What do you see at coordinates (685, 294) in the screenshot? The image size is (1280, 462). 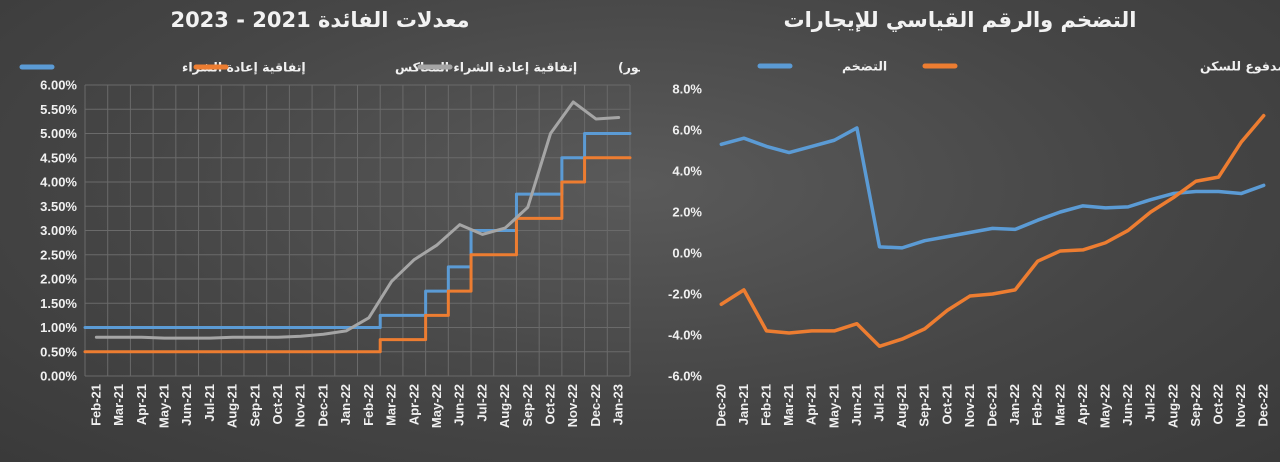 I see `y-tick-label: -2.0%` at bounding box center [685, 294].